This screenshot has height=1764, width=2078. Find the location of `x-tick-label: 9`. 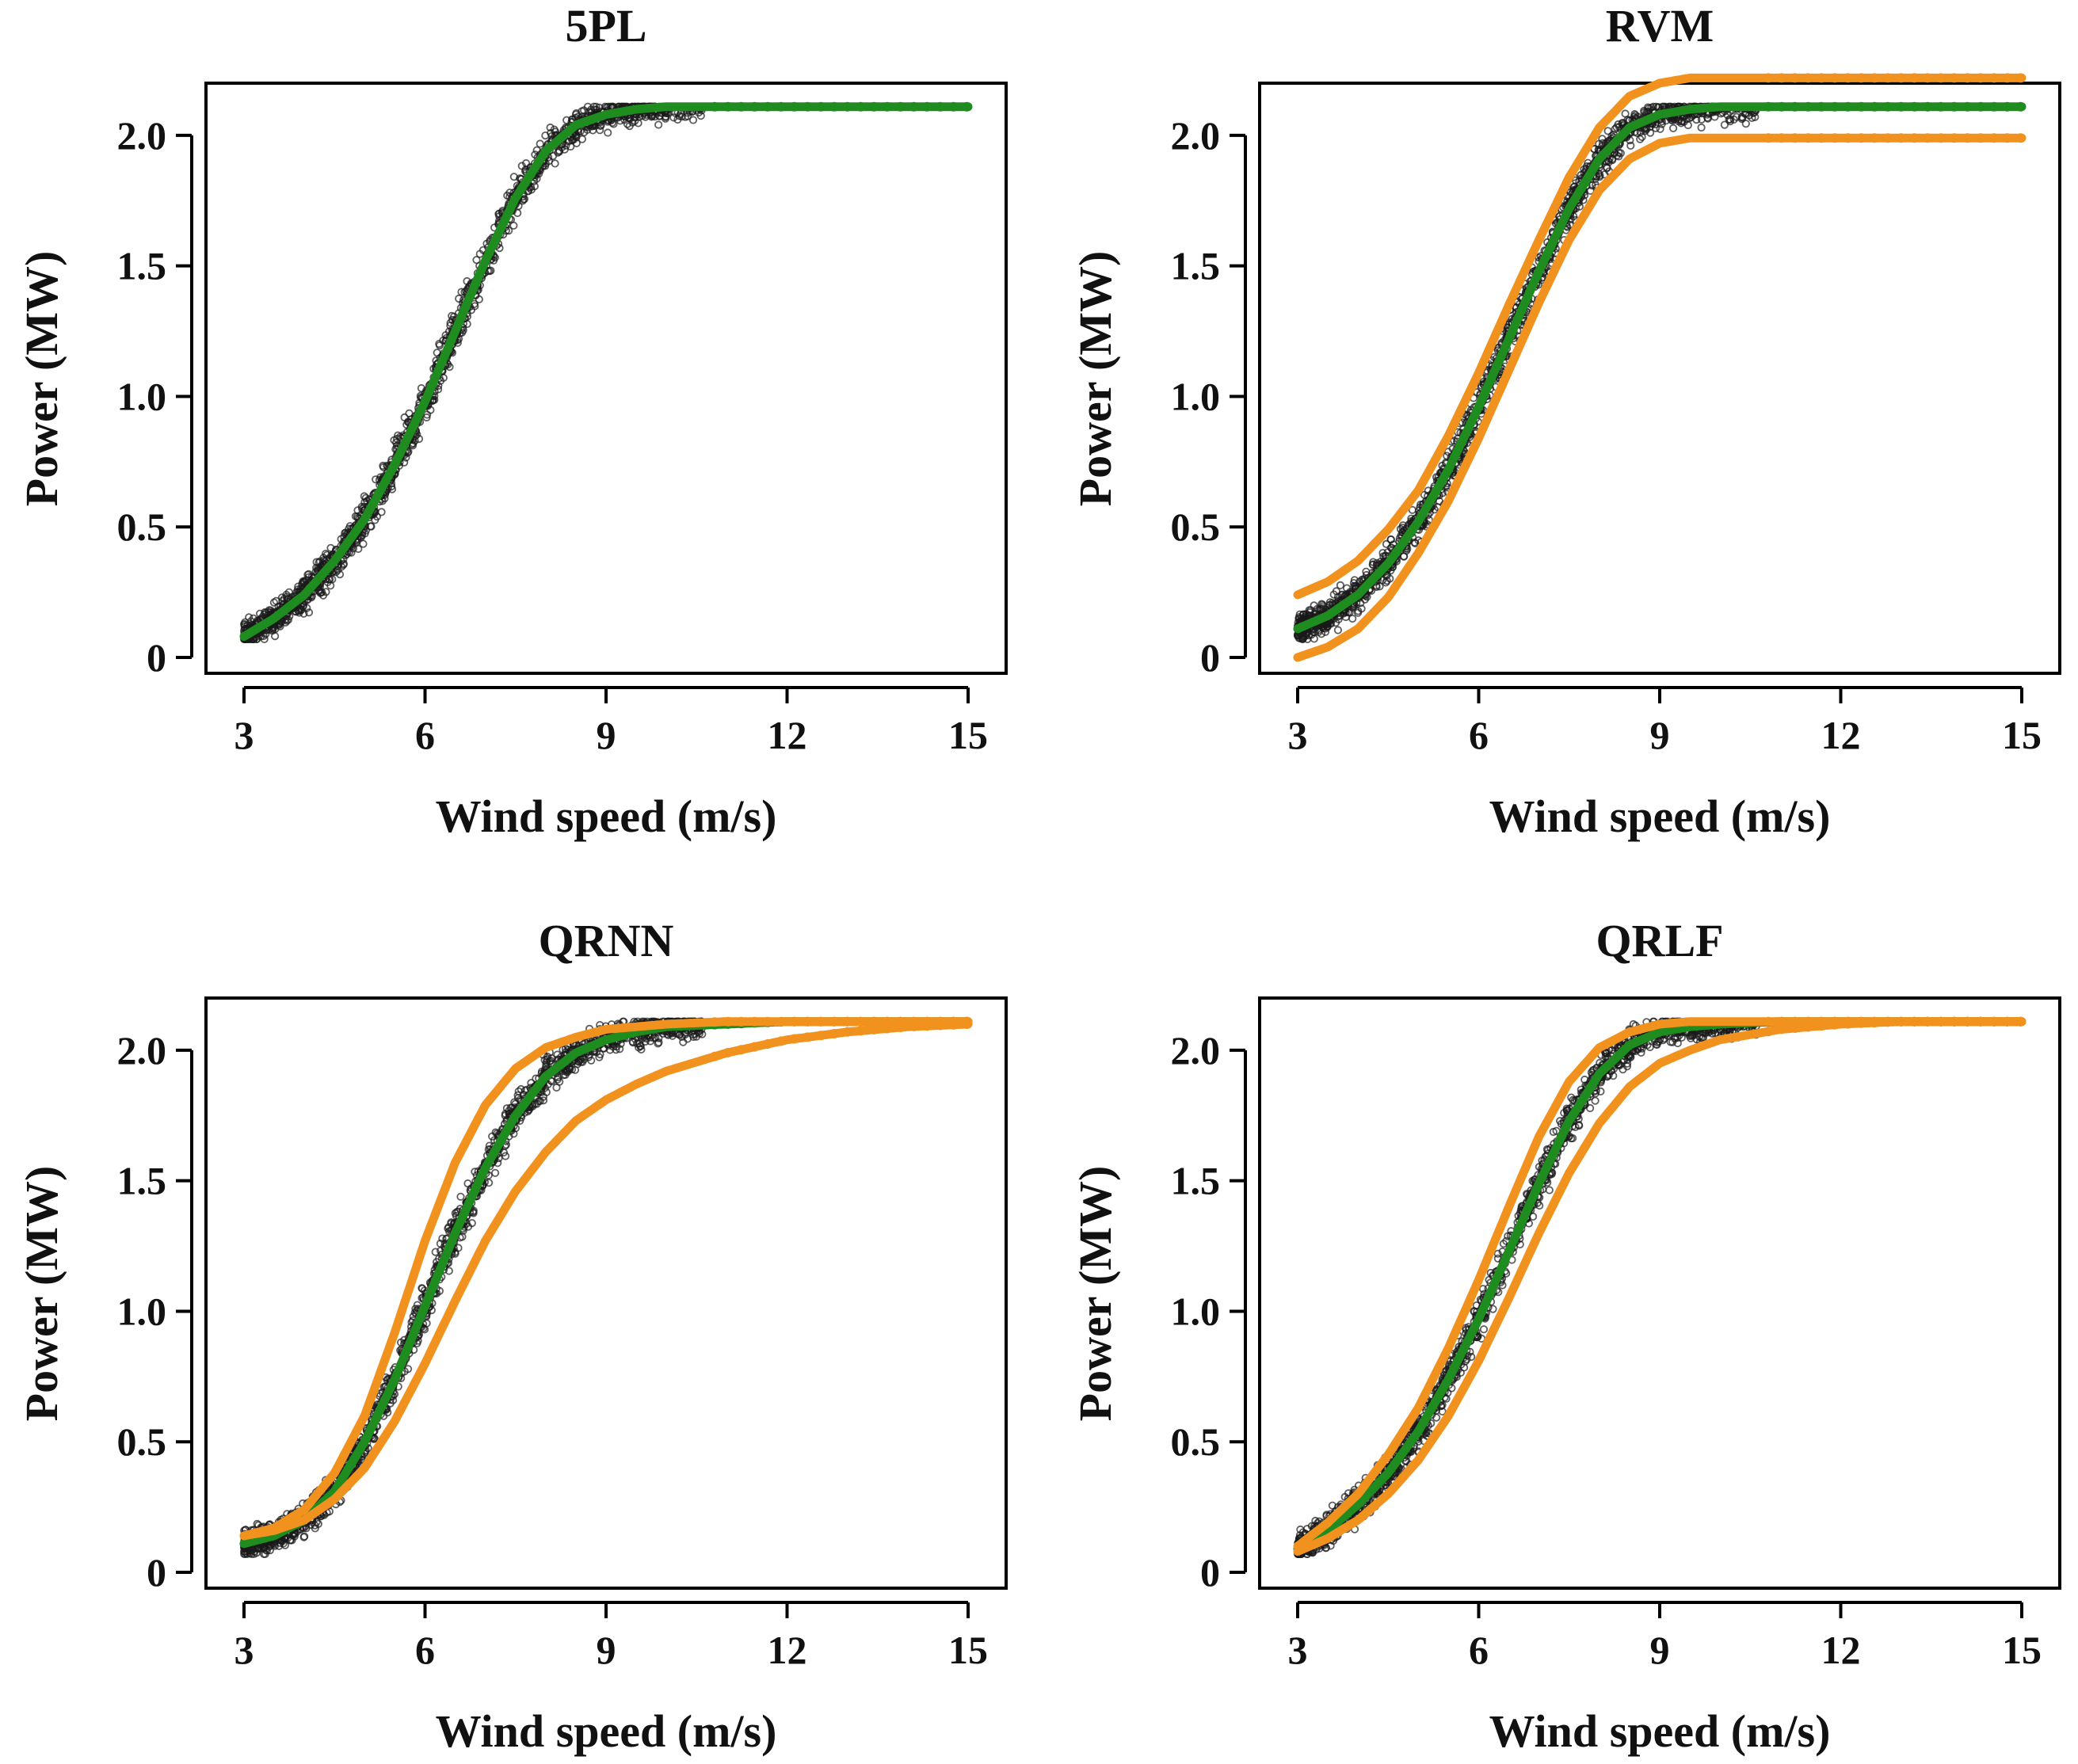

x-tick-label: 9 is located at coordinates (1660, 735).